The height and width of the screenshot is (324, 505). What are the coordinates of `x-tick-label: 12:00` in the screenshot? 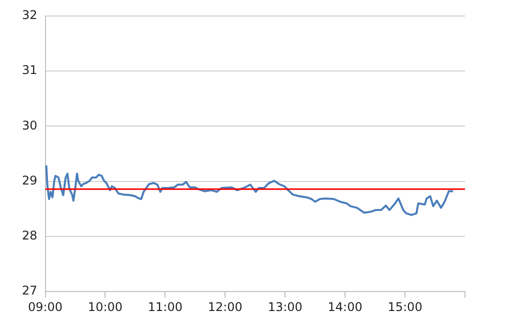 It's located at (225, 307).